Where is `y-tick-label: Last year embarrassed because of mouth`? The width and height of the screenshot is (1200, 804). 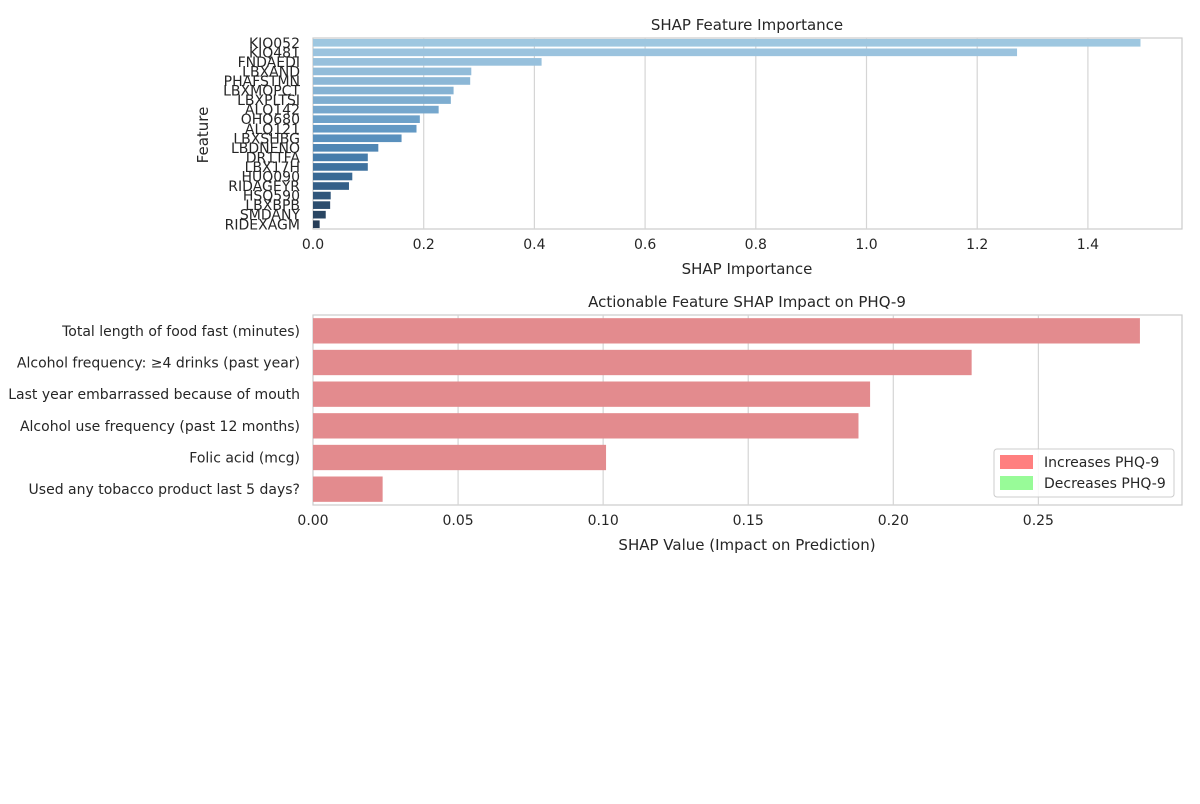
y-tick-label: Last year embarrassed because of mouth is located at coordinates (154, 395).